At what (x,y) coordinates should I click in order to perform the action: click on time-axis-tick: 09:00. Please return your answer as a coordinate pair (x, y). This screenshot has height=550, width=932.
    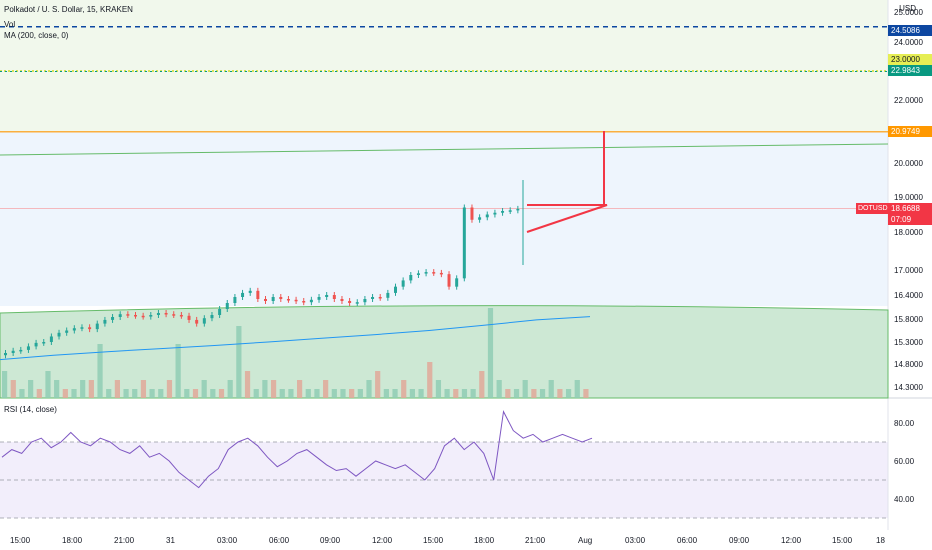
    Looking at the image, I should click on (330, 540).